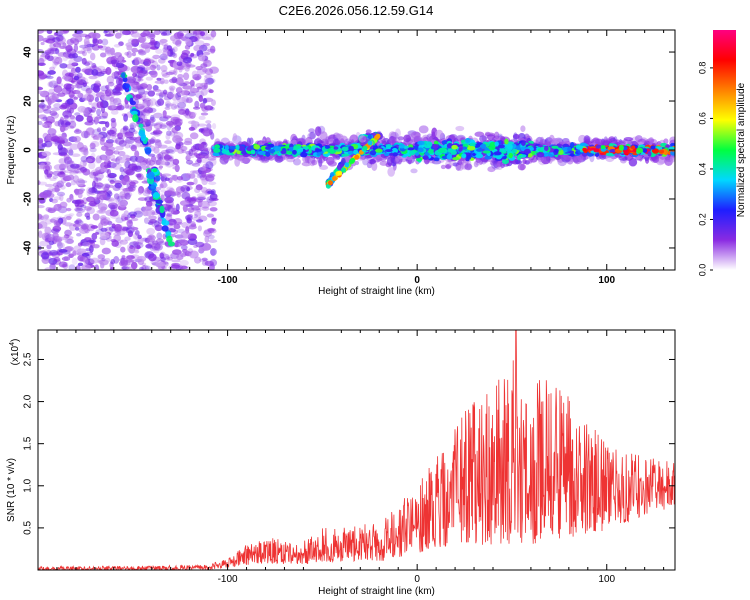  I want to click on y-tick-label: -20, so click(28, 198).